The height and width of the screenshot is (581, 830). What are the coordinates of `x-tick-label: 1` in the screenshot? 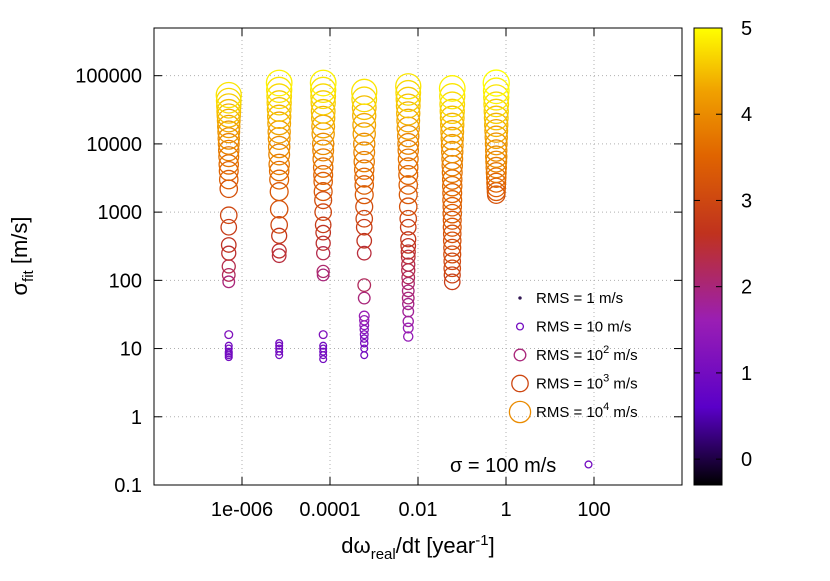 It's located at (505, 510).